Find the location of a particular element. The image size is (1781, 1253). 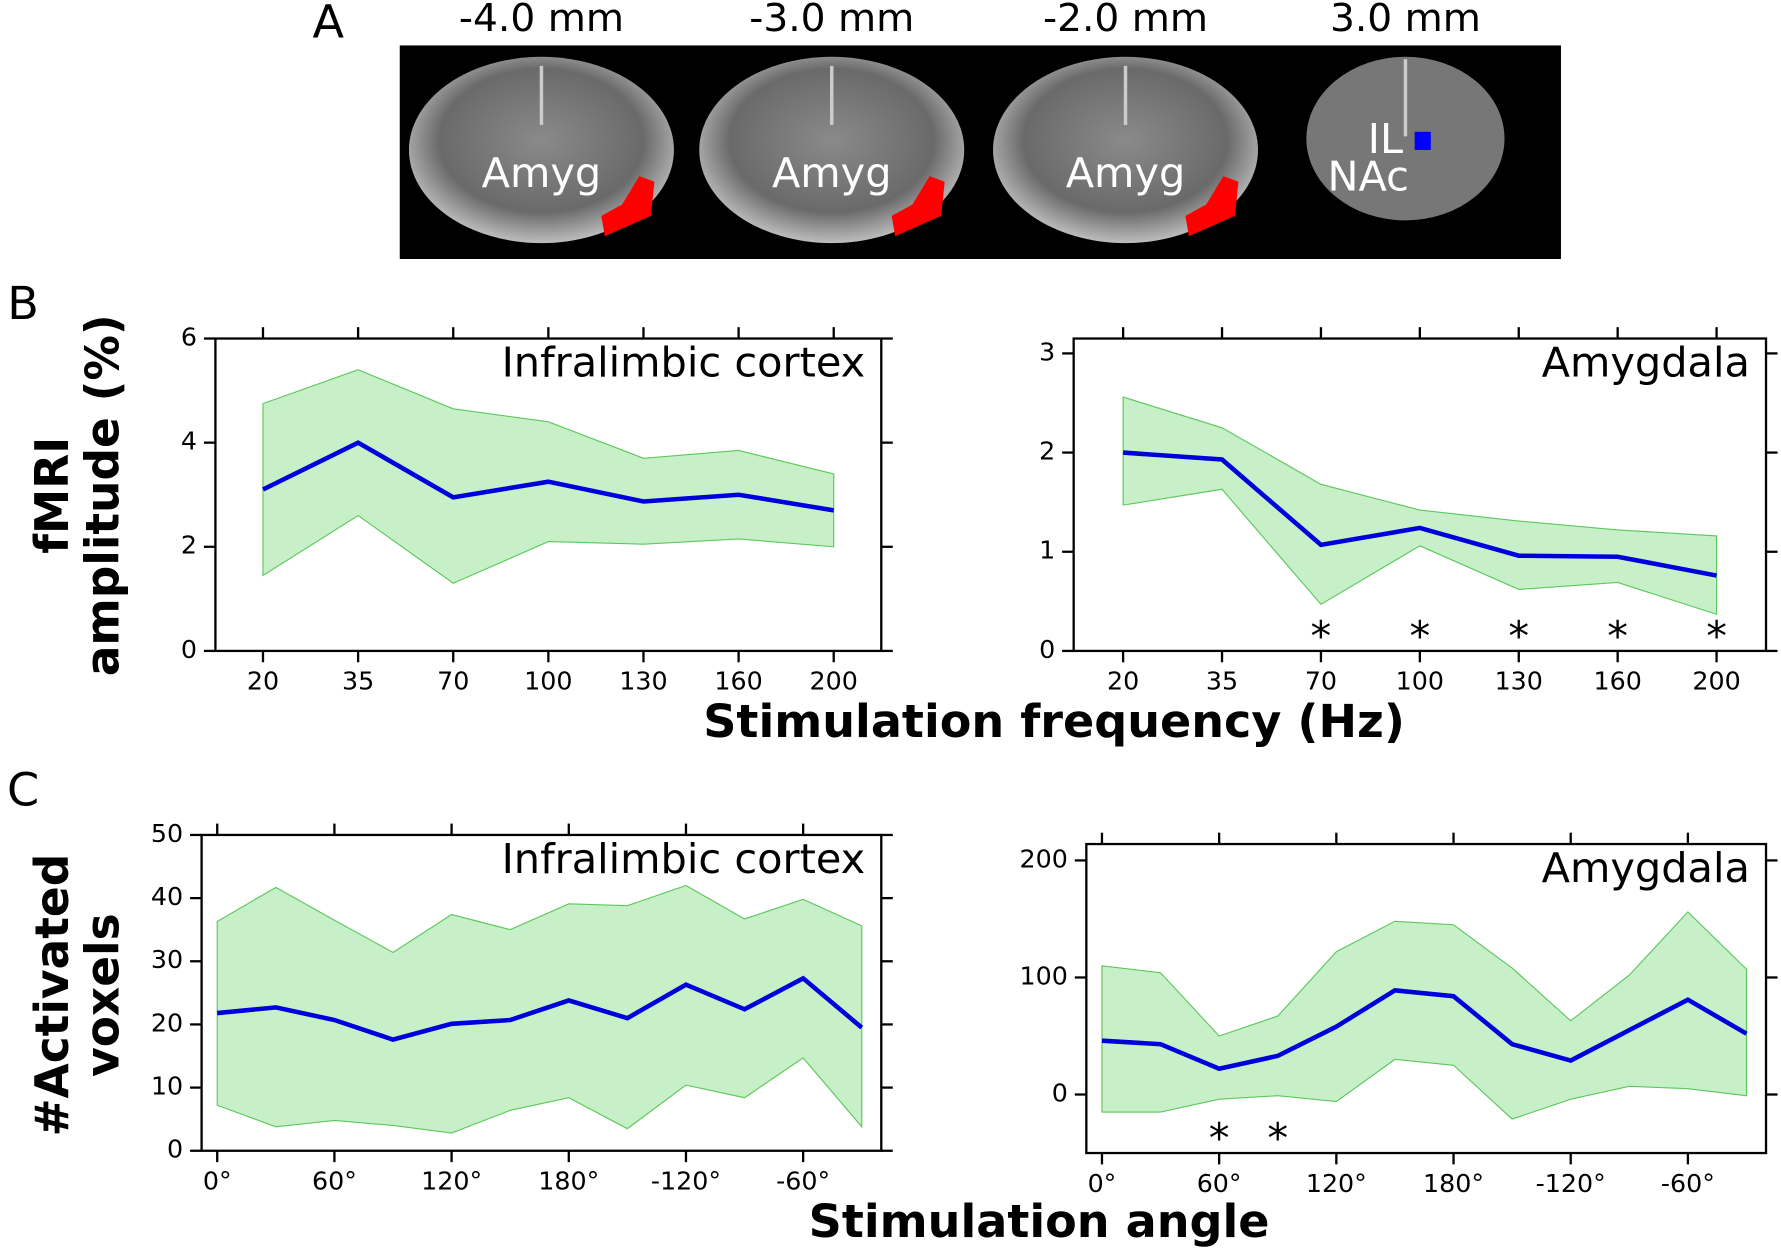

panel-letter: A is located at coordinates (329, 24).